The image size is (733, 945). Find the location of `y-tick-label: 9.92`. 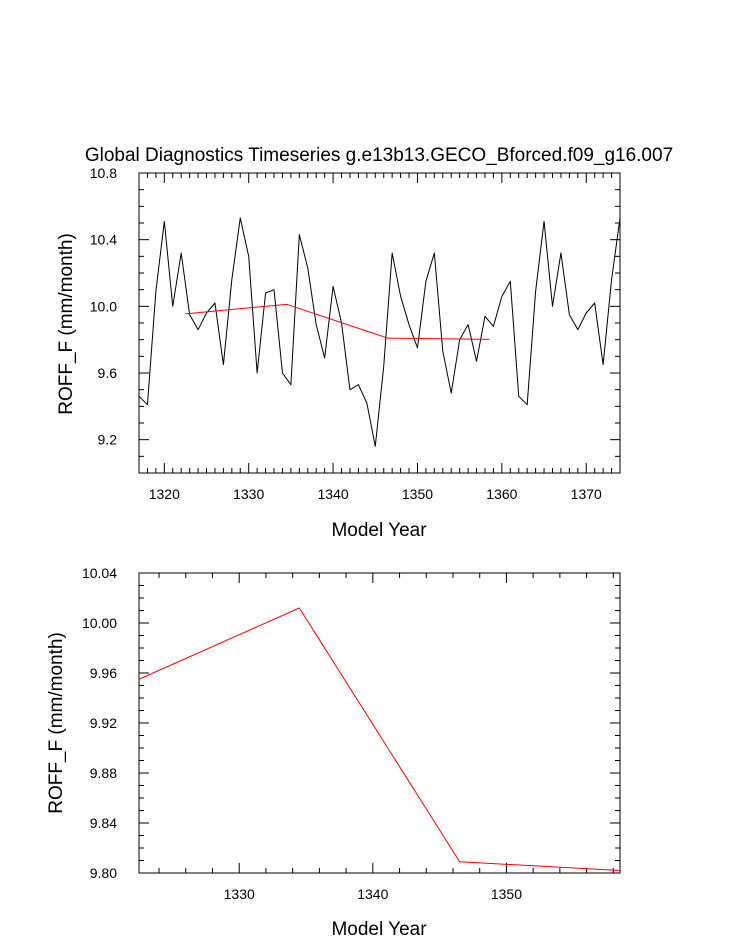

y-tick-label: 9.92 is located at coordinates (103, 723).